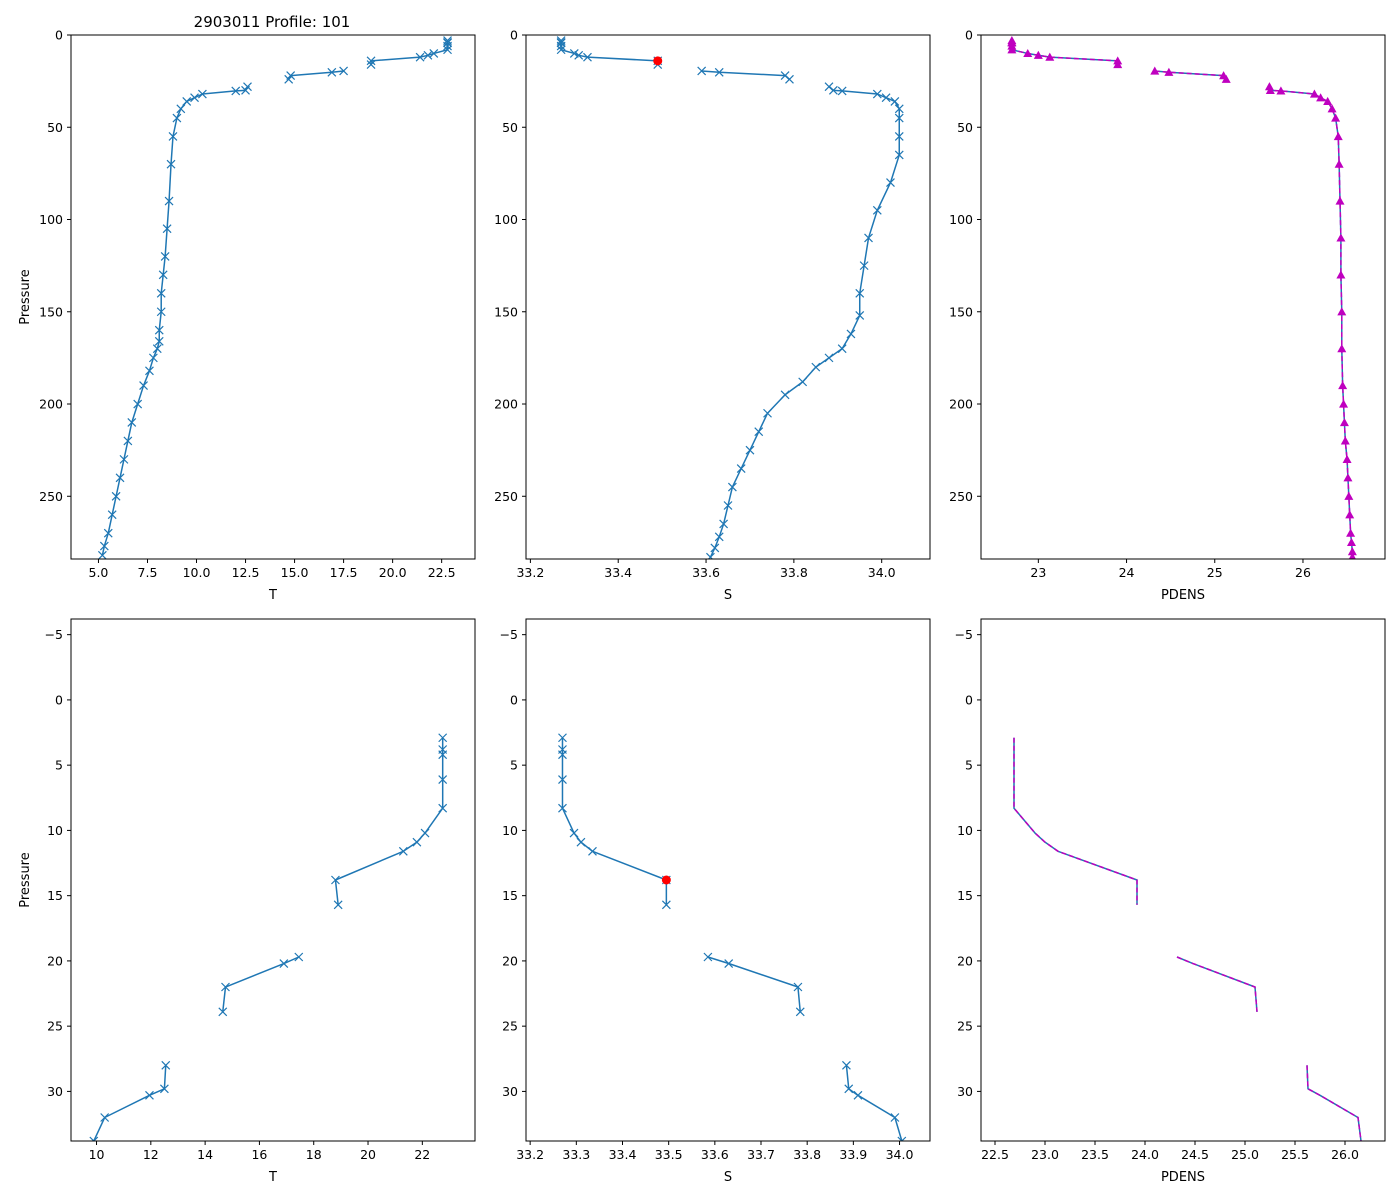 The height and width of the screenshot is (1200, 1400). I want to click on chart-bottom-density-ytick-label-6: 25, so click(965, 1026).